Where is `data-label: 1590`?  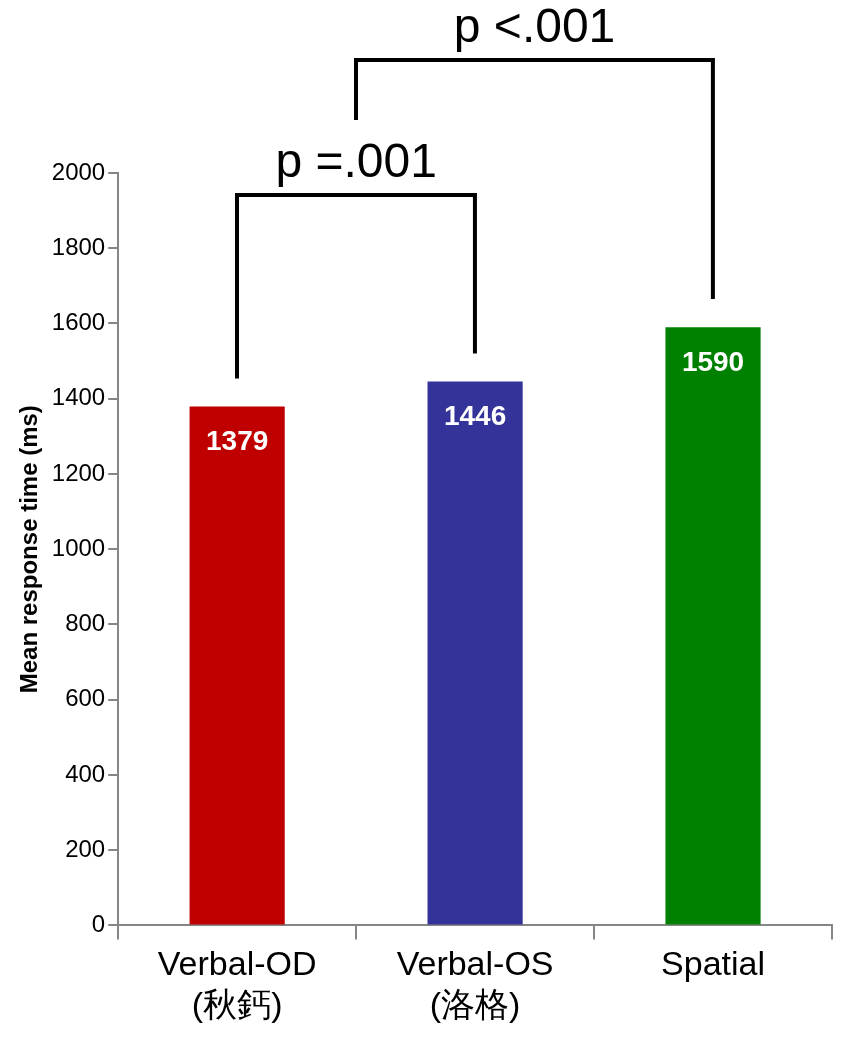 data-label: 1590 is located at coordinates (713, 361).